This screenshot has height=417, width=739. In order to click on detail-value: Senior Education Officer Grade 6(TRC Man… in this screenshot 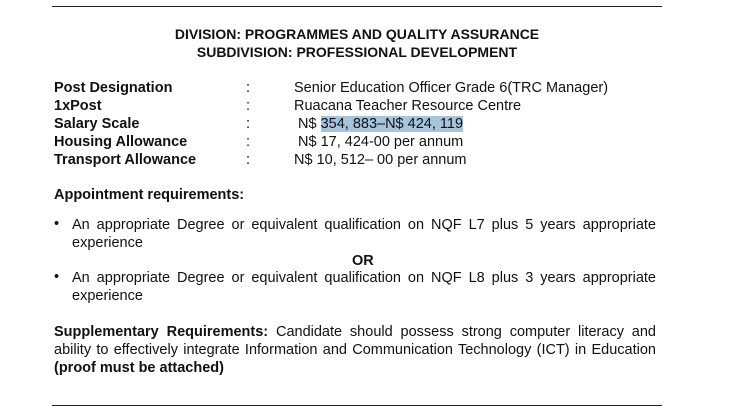, I will do `click(451, 88)`.